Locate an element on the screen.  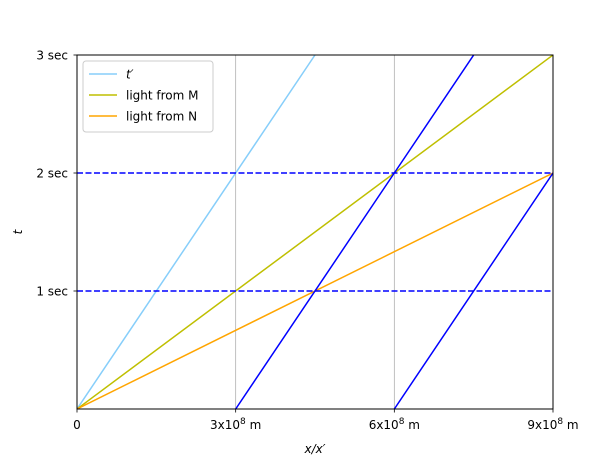
y-tick-label-1: 2 sec is located at coordinates (52, 174).